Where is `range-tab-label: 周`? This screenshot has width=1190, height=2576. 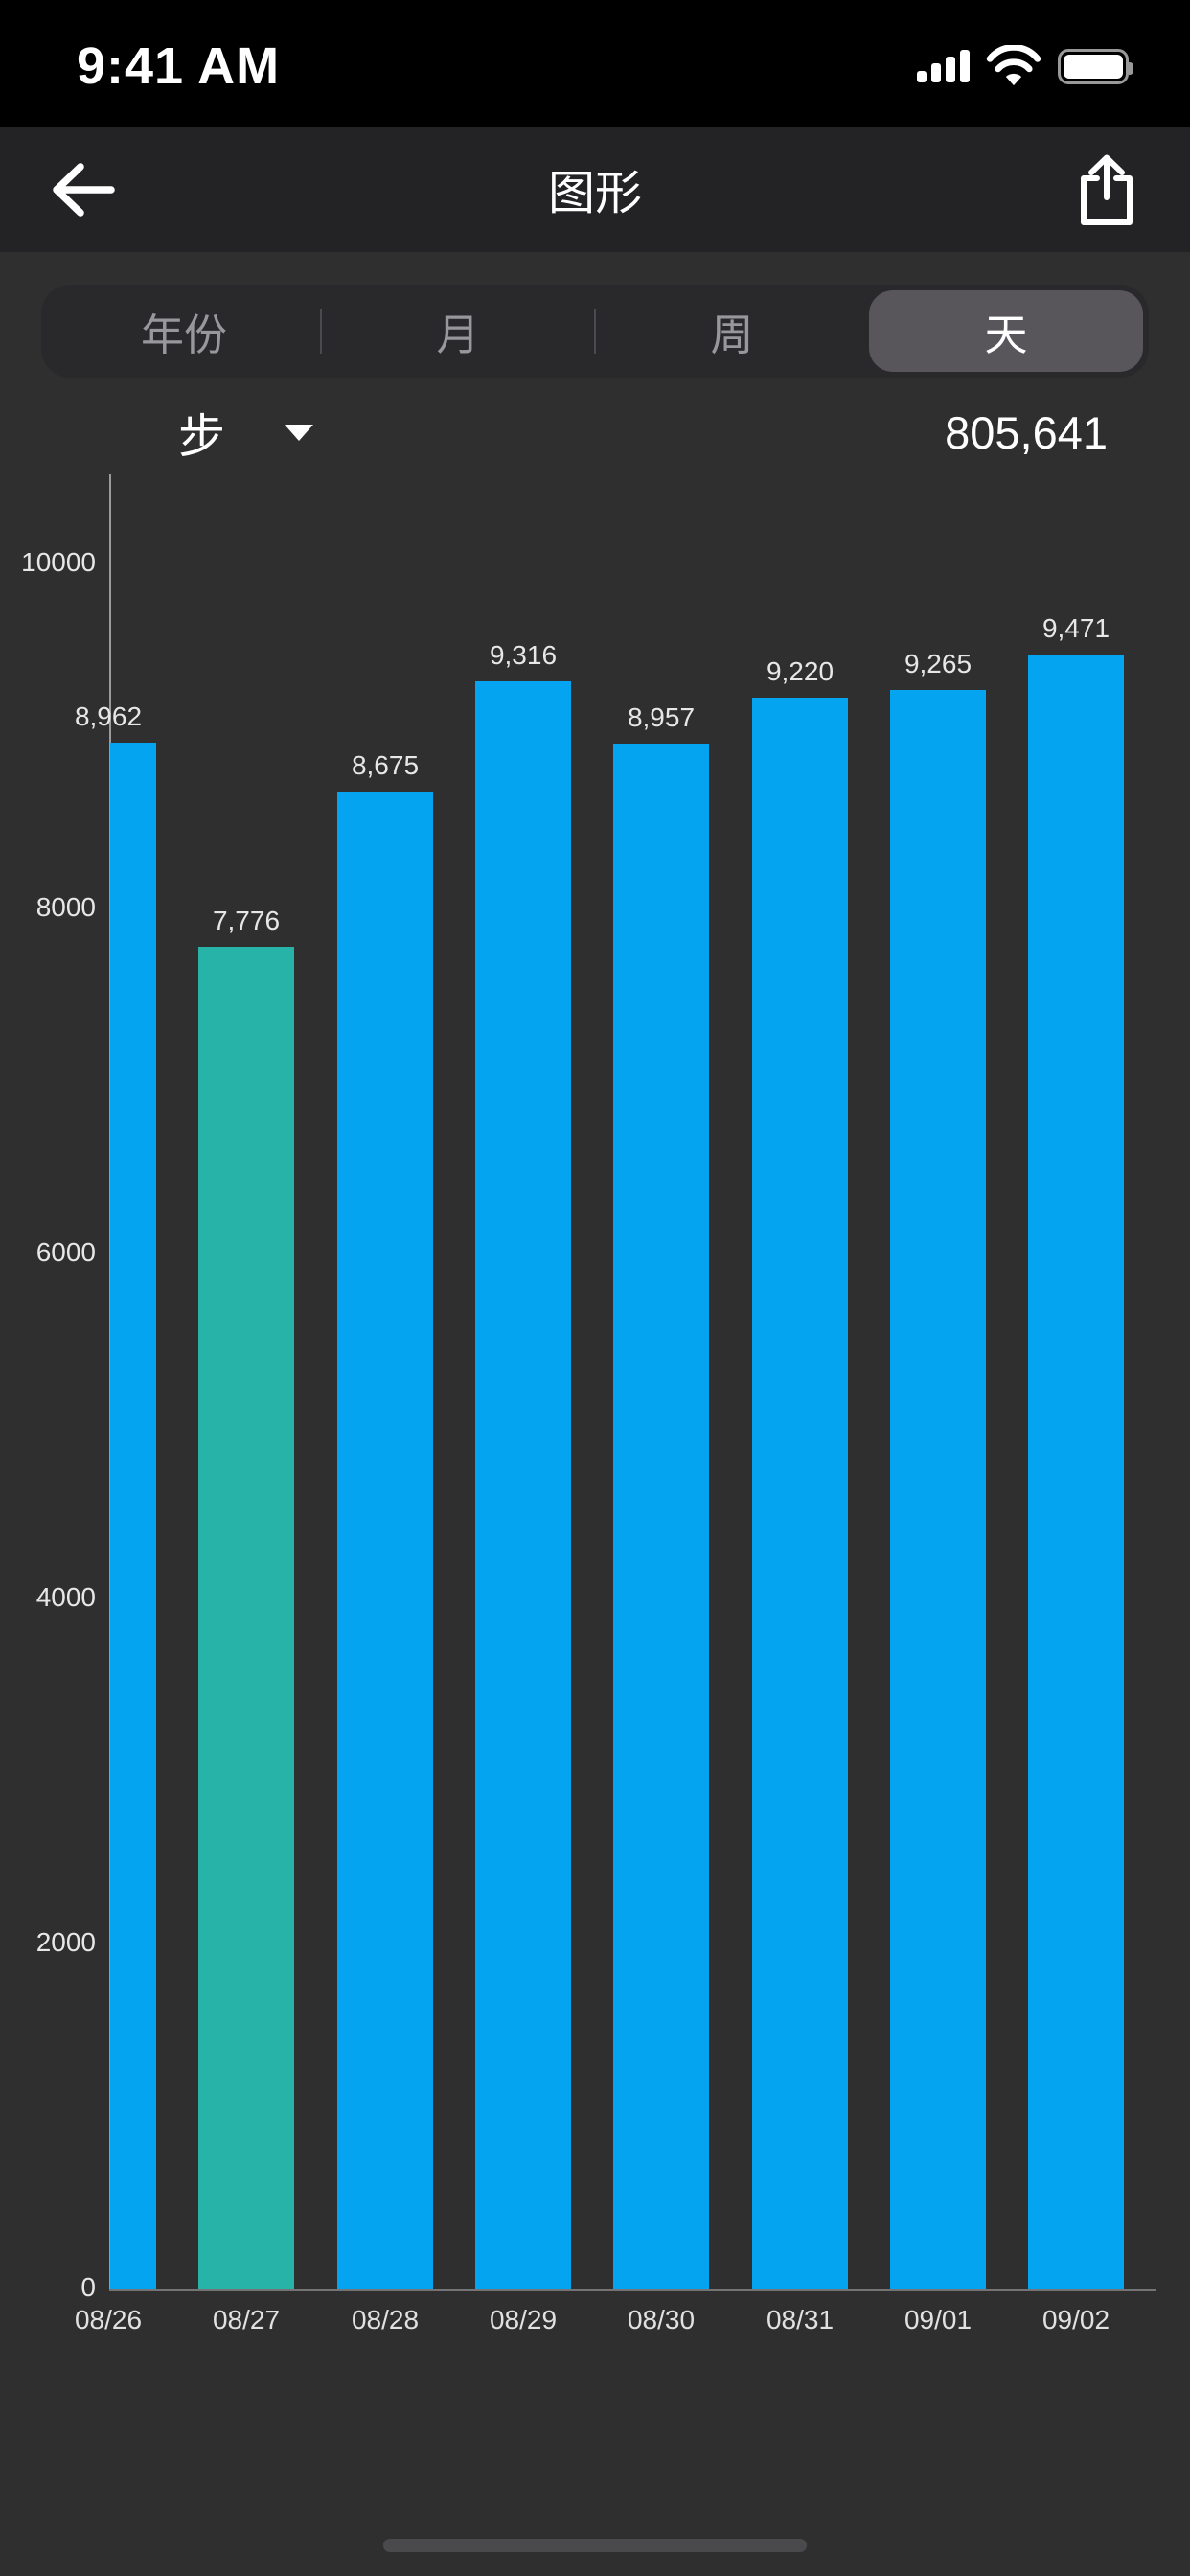 range-tab-label: 周 is located at coordinates (732, 334).